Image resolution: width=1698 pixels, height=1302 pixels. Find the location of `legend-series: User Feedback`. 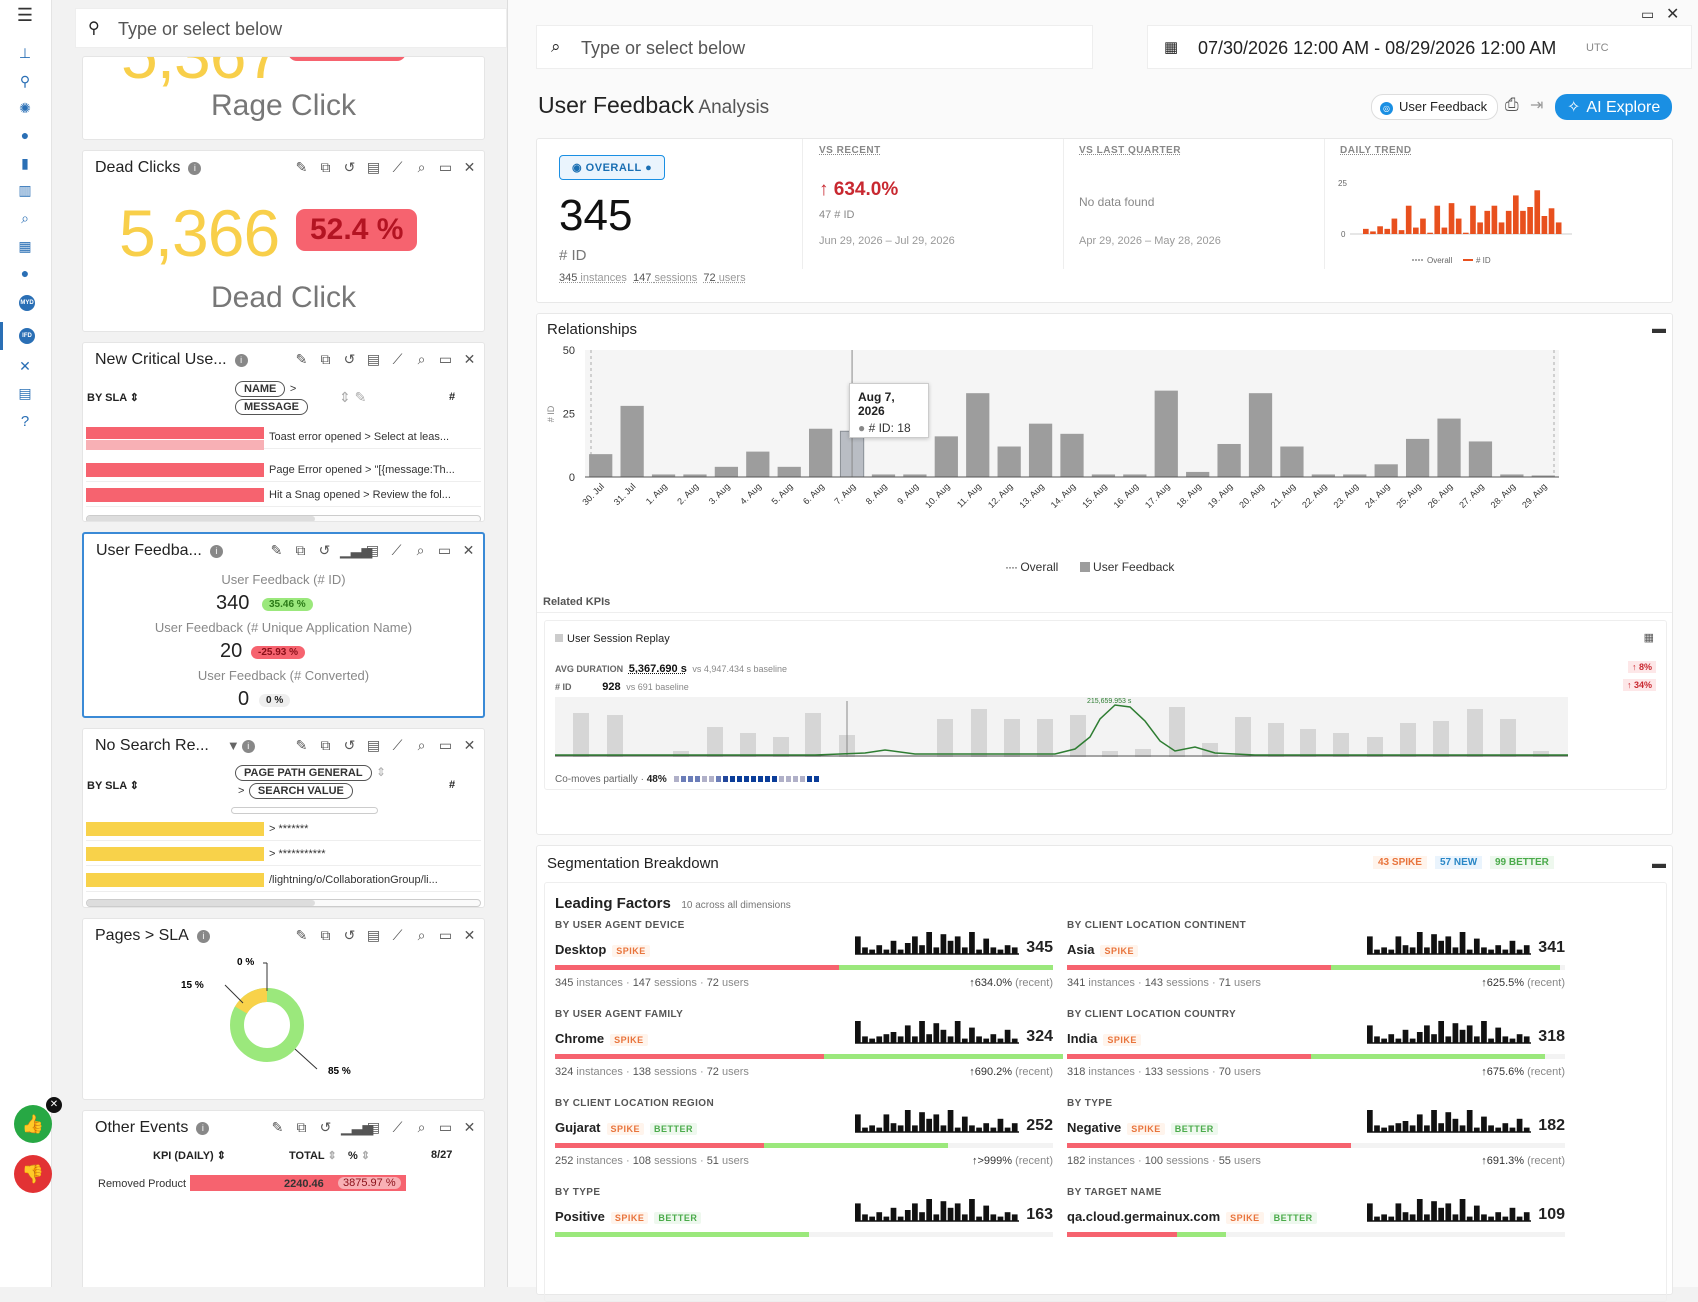

legend-series: User Feedback is located at coordinates (1126, 567).